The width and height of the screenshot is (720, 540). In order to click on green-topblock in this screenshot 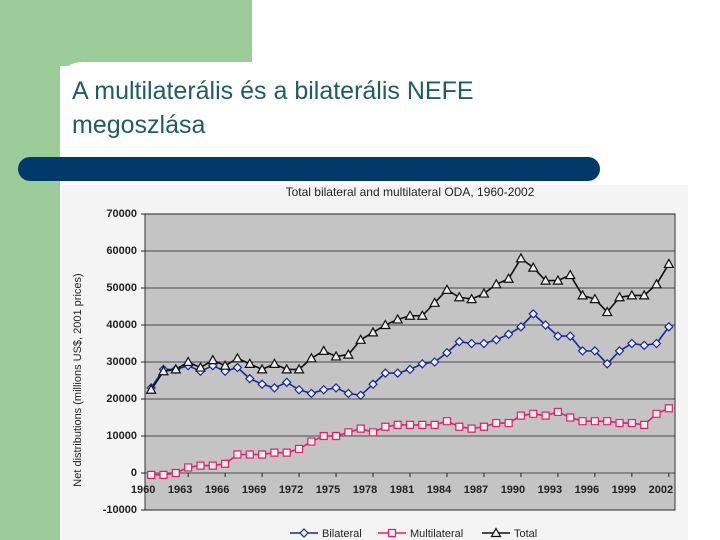, I will do `click(126, 33)`.